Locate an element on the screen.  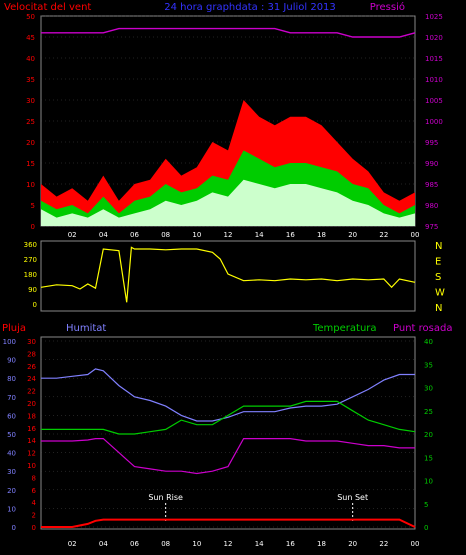
wind-speed-tick-label: 30 is located at coordinates (30, 101).